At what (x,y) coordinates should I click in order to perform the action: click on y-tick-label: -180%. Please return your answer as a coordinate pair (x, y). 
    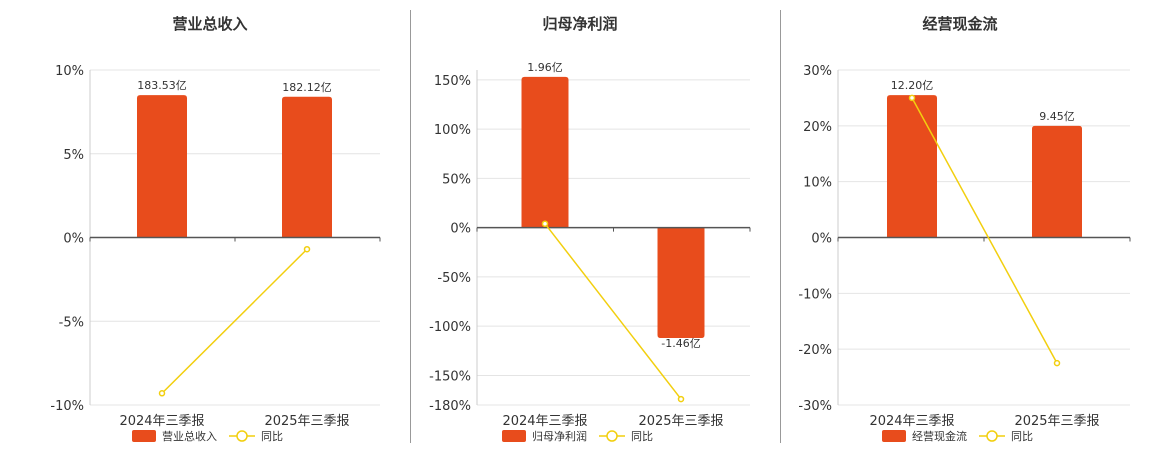
    Looking at the image, I should click on (450, 406).